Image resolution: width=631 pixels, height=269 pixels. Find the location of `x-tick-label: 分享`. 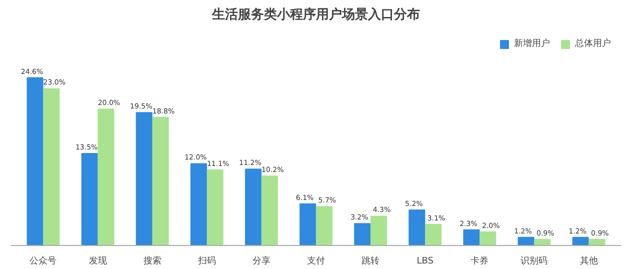

x-tick-label: 分享 is located at coordinates (261, 261).